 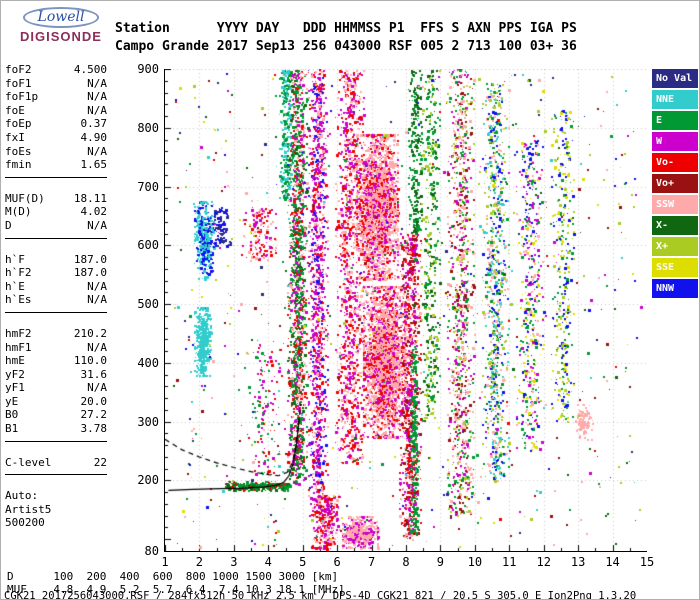 I want to click on y-tick-label-600: 600, so click(x=148, y=245).